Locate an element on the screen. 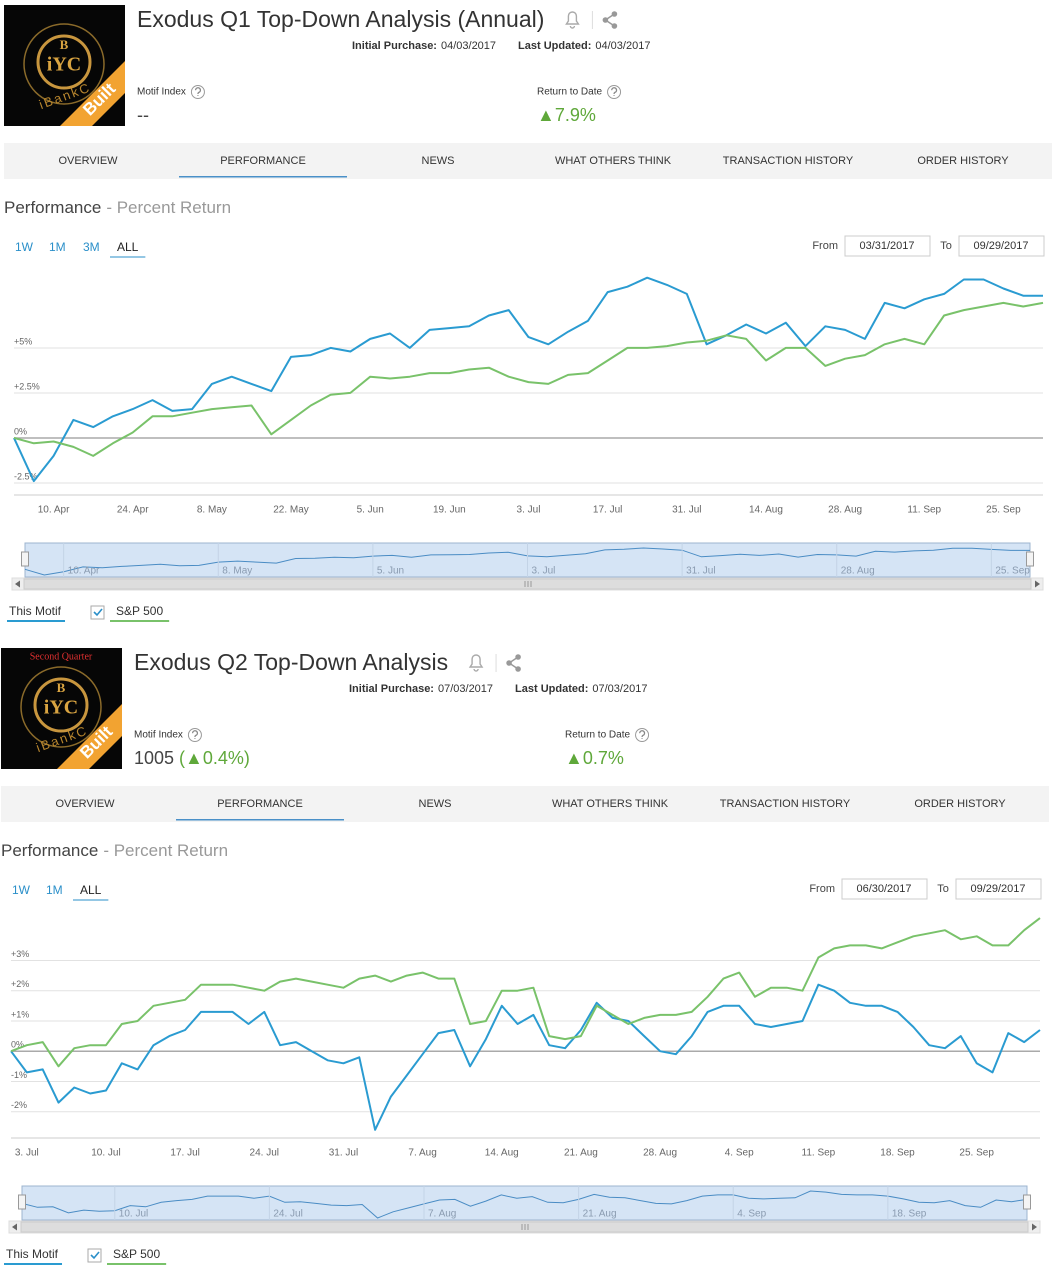  x-tick-label: 11. Sep is located at coordinates (819, 1153).